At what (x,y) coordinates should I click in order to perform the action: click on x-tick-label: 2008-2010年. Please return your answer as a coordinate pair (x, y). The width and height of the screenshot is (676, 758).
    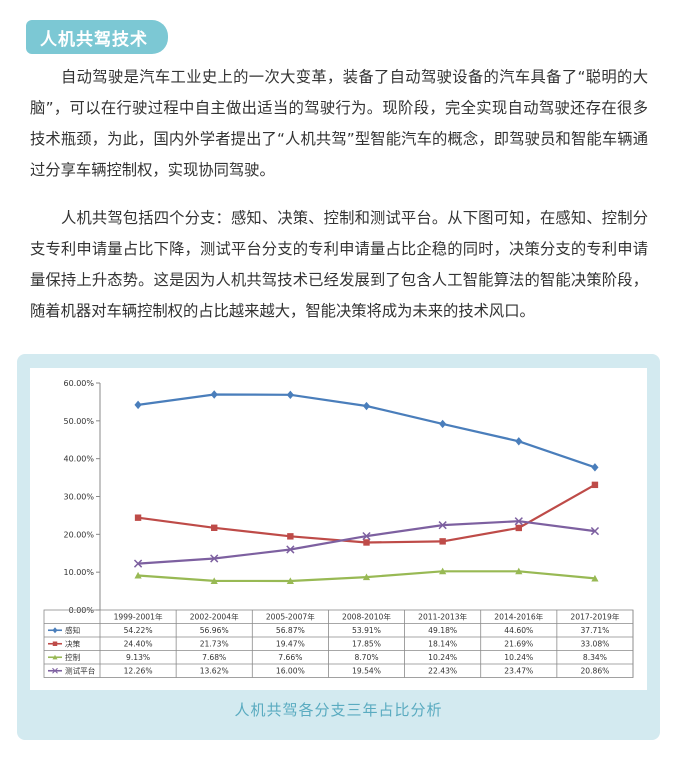
    Looking at the image, I should click on (366, 617).